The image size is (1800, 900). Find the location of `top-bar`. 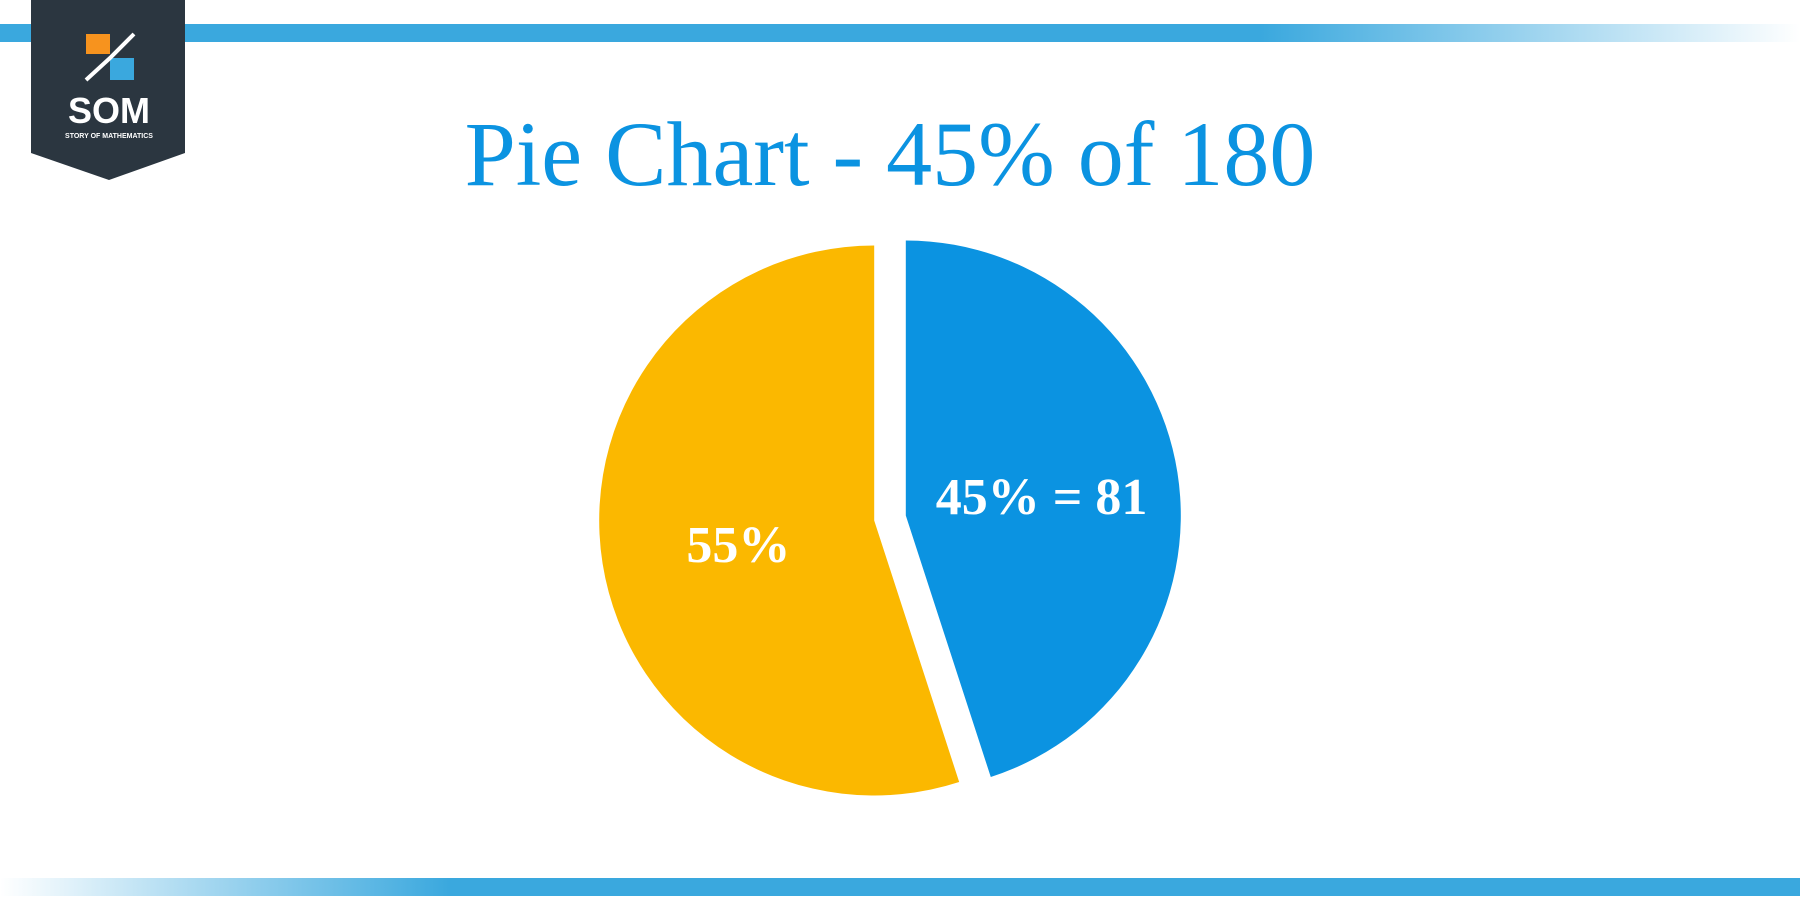

top-bar is located at coordinates (900, 33).